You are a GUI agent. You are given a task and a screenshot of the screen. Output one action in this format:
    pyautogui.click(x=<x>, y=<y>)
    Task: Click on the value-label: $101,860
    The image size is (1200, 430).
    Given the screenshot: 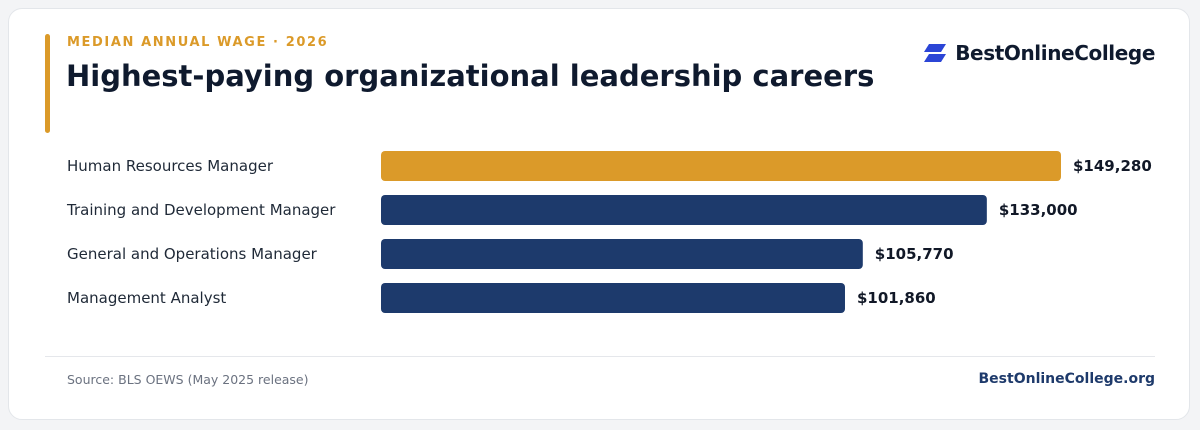 What is the action you would take?
    pyautogui.click(x=896, y=298)
    